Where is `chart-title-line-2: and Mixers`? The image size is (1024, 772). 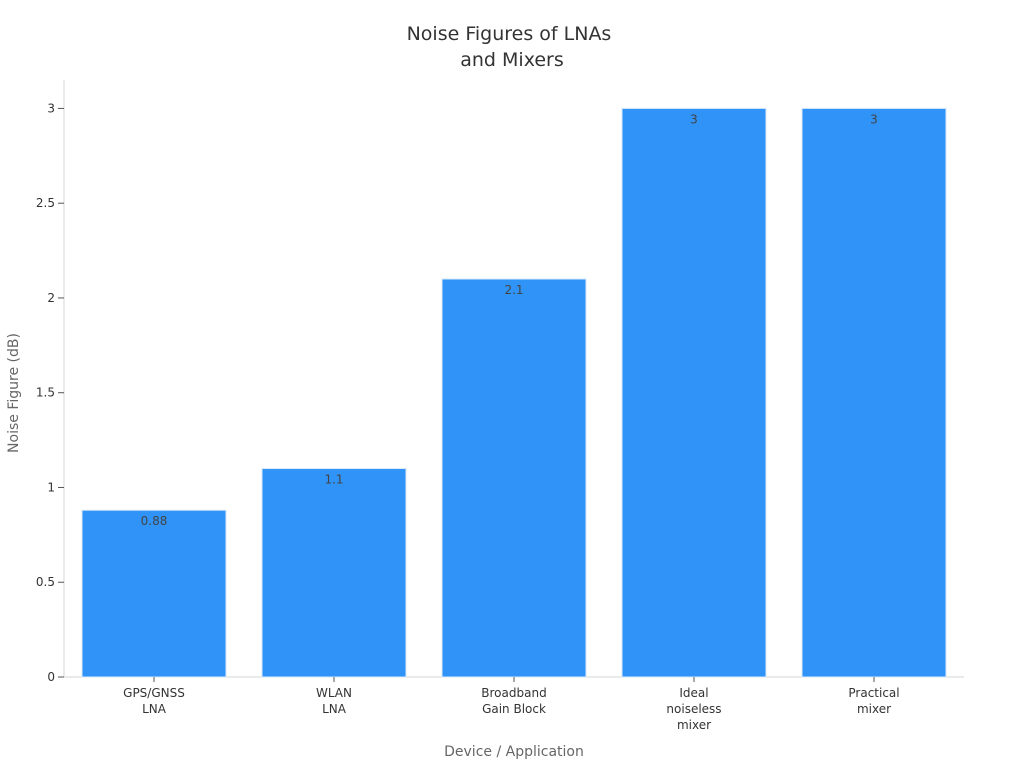 chart-title-line-2: and Mixers is located at coordinates (512, 60).